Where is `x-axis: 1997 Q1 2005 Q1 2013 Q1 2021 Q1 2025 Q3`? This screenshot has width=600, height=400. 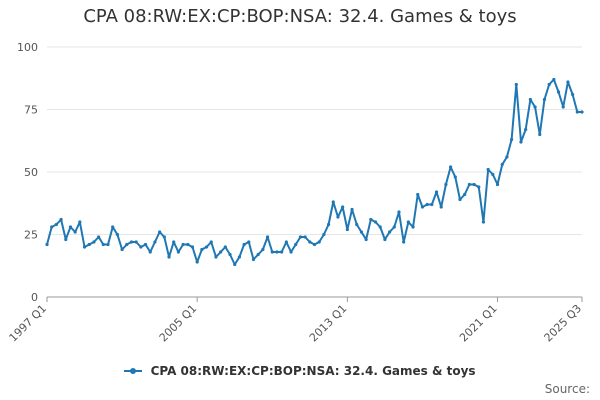
x-axis: 1997 Q1 2005 Q1 2013 Q1 2021 Q1 2025 Q3 is located at coordinates (296, 320).